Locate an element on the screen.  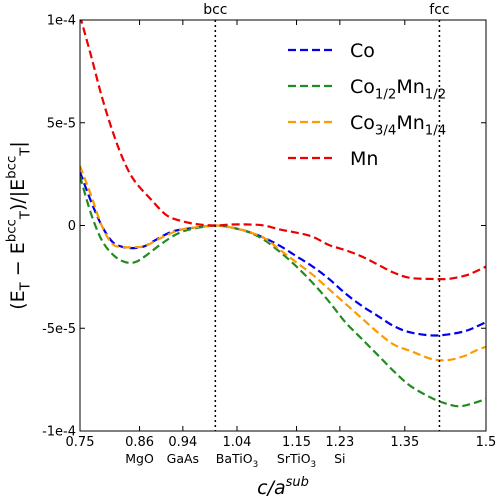
text-part: BaTiO is located at coordinates (234, 458).